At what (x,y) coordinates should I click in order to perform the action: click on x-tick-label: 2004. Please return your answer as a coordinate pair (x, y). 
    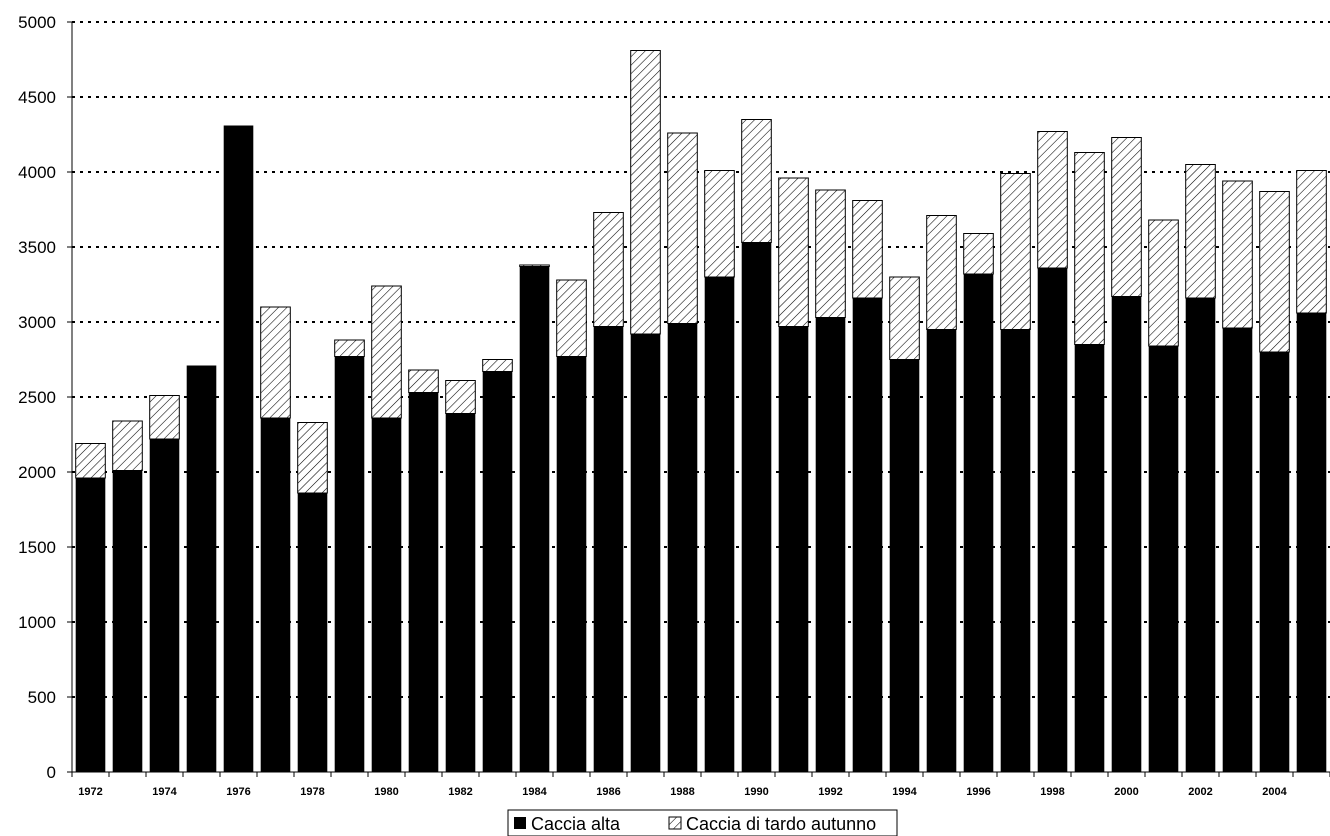
    Looking at the image, I should click on (1274, 792).